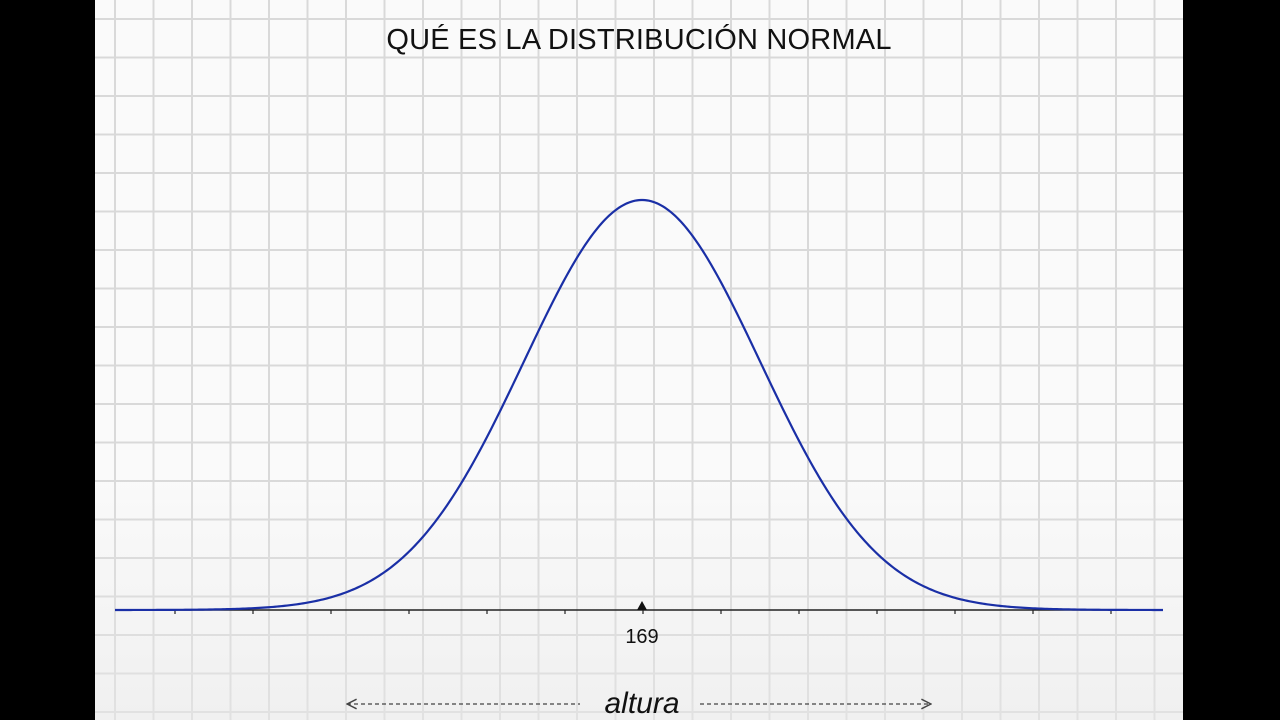 This screenshot has height=720, width=1280. What do you see at coordinates (641, 637) in the screenshot?
I see `mean-tick-label: 169` at bounding box center [641, 637].